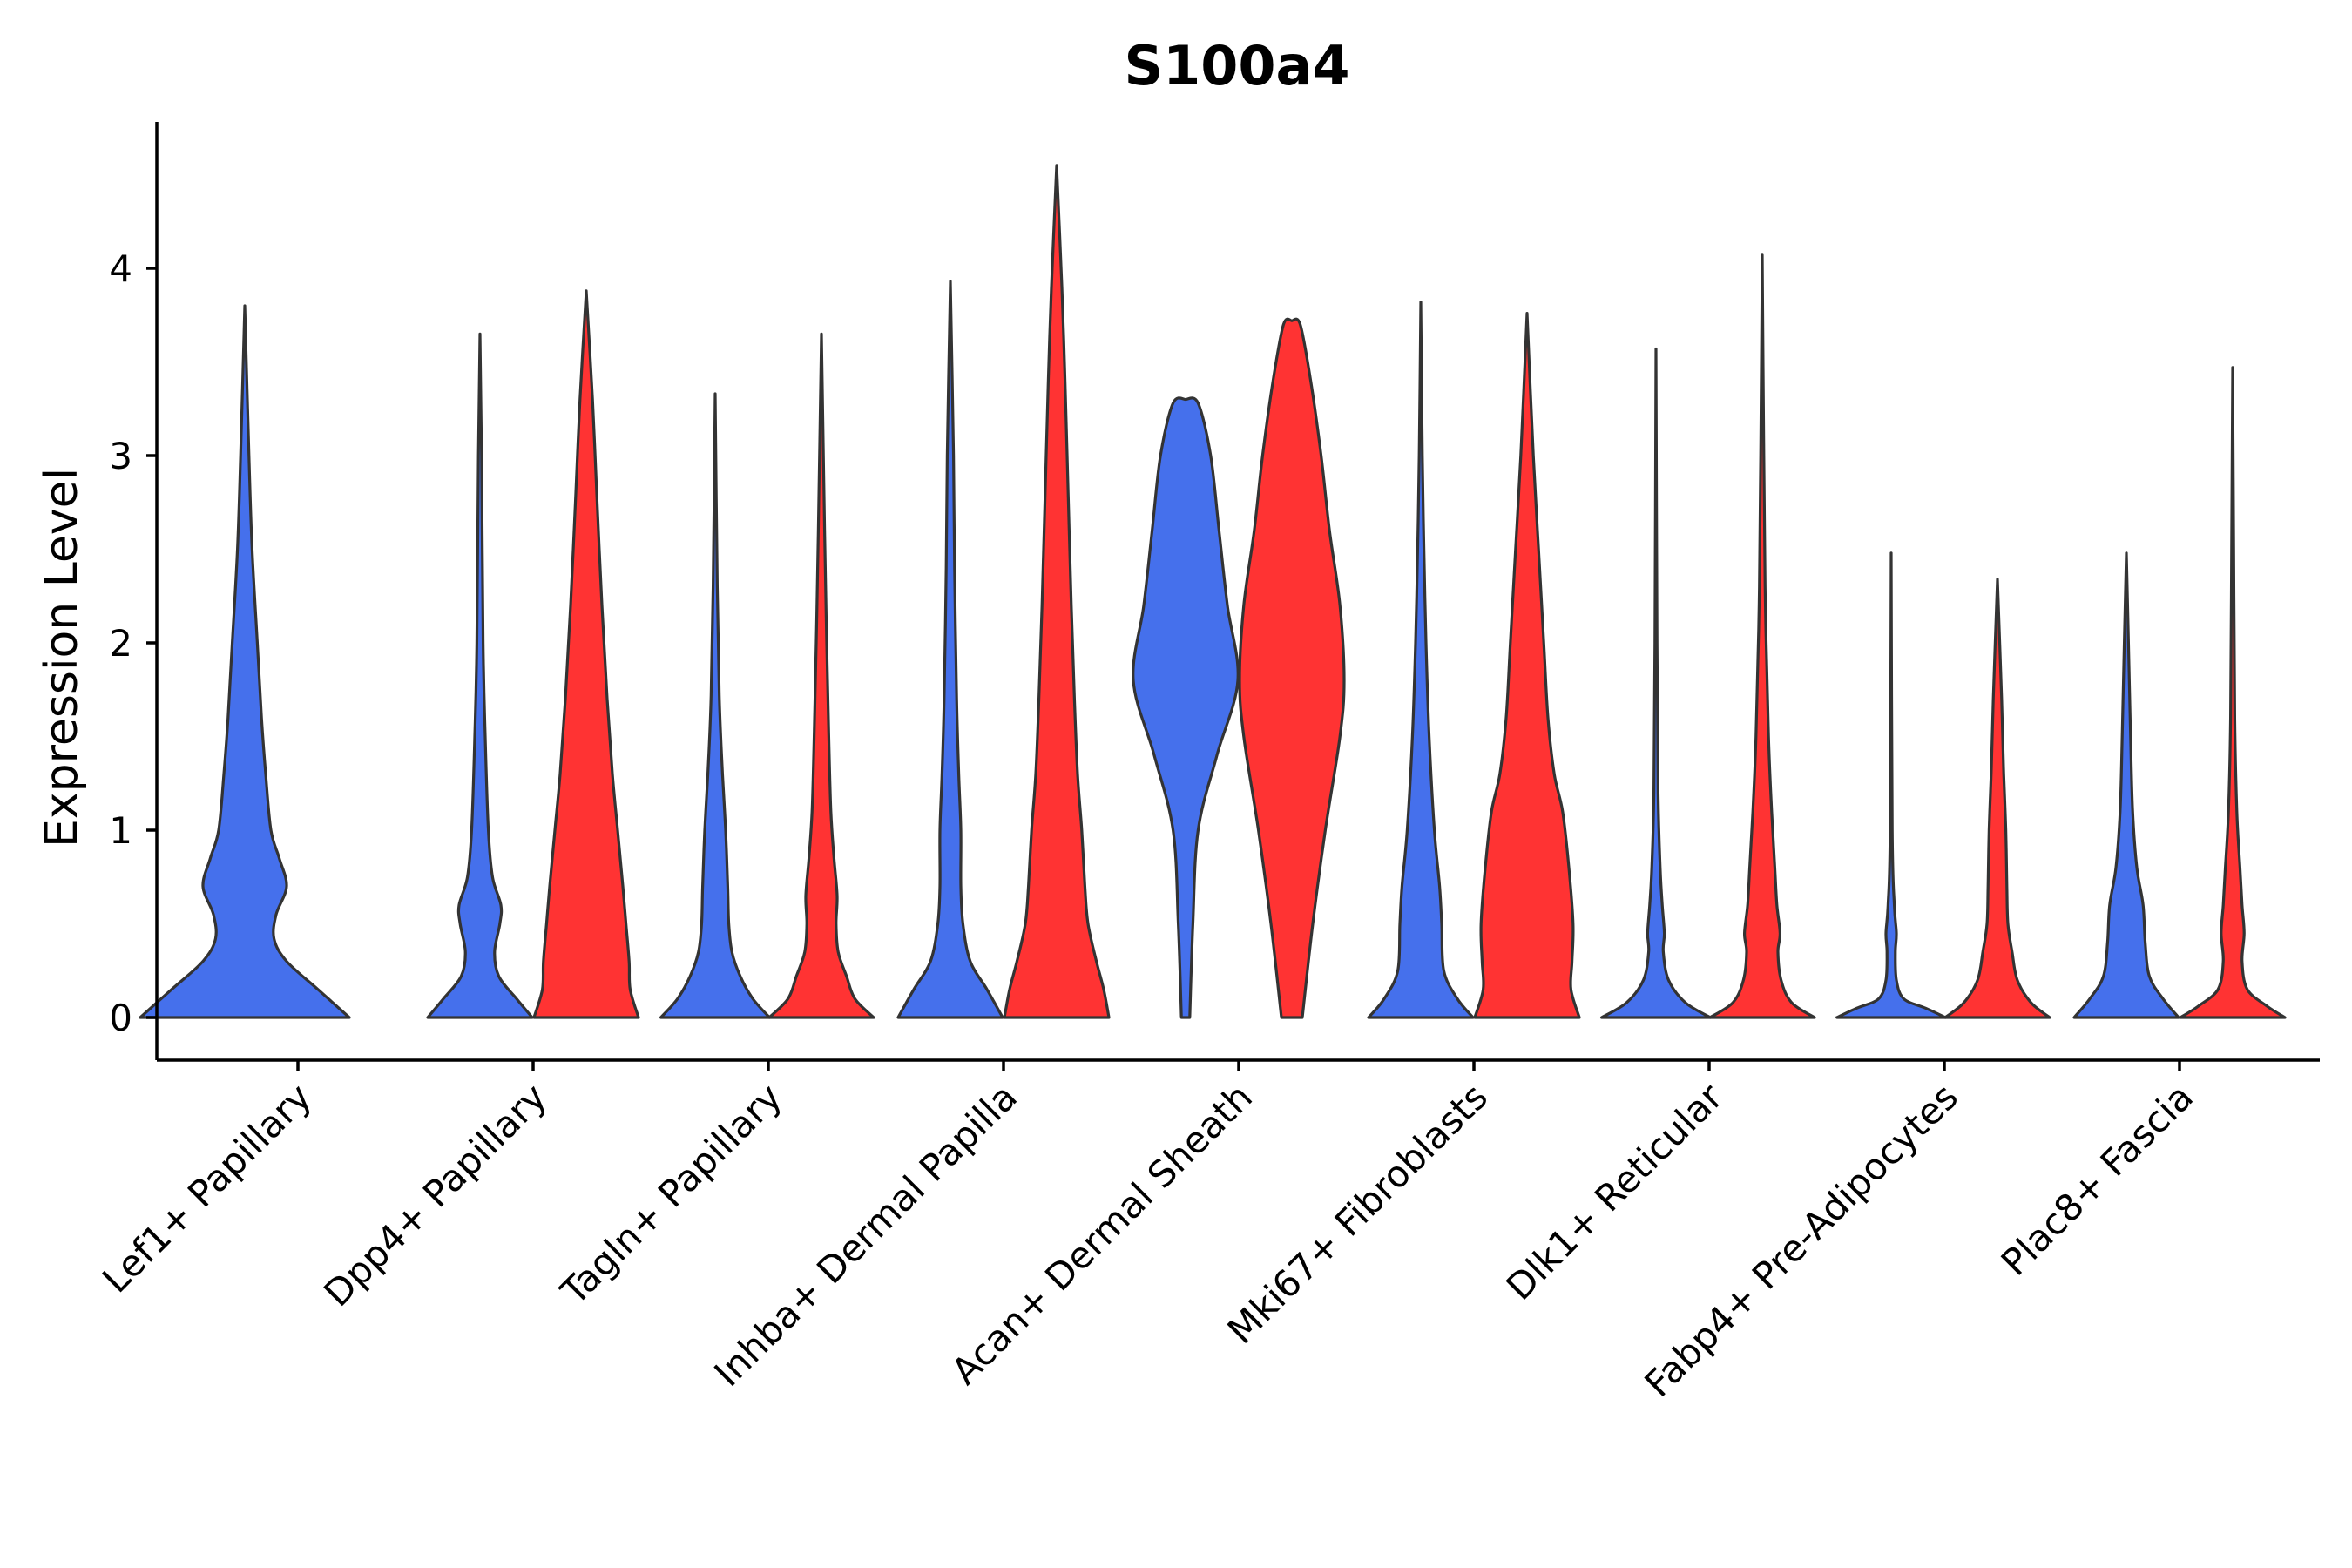 The image size is (2352, 1568). Describe the element at coordinates (120, 268) in the screenshot. I see `y-tick-label: 4` at that location.